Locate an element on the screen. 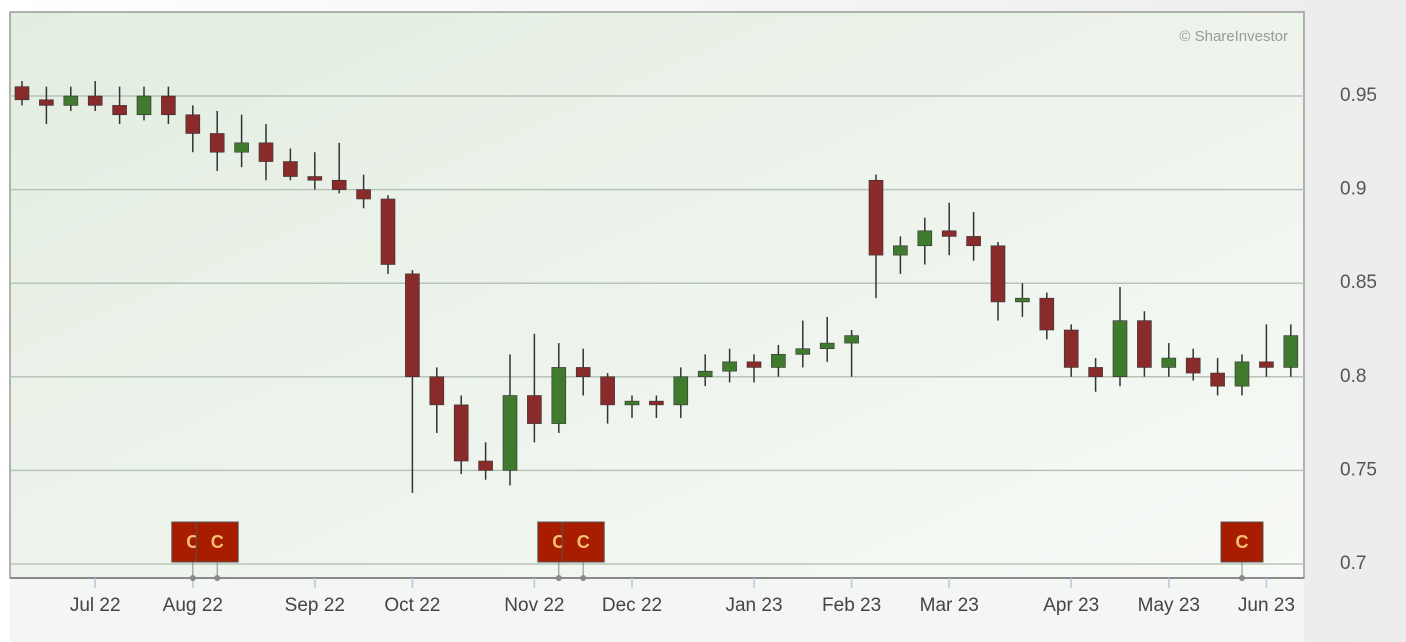 The height and width of the screenshot is (642, 1406). x-tick-label: May 23 is located at coordinates (1169, 605).